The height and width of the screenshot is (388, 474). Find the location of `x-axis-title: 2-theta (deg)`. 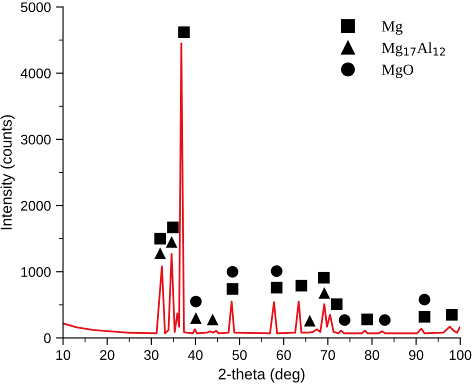

x-axis-title: 2-theta (deg) is located at coordinates (261, 375).